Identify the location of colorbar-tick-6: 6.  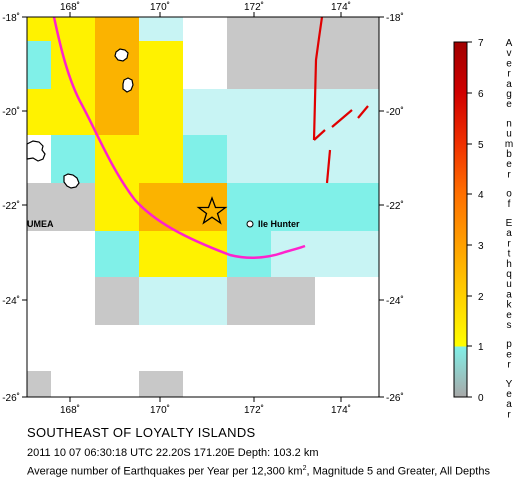
(481, 94).